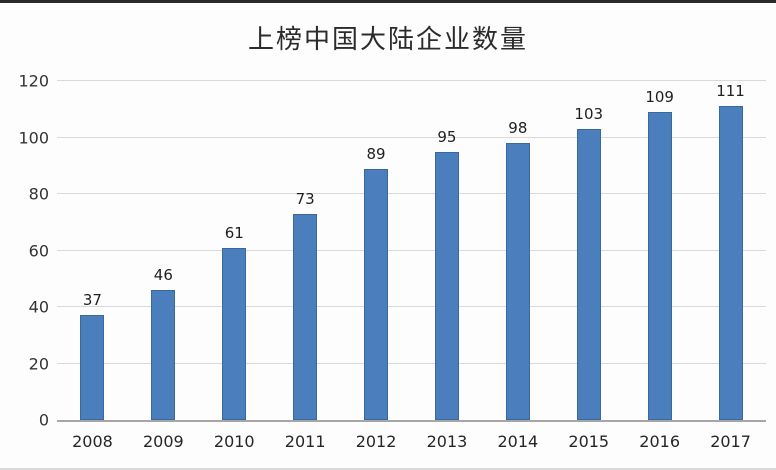  What do you see at coordinates (33, 137) in the screenshot?
I see `y-tick-label: 100` at bounding box center [33, 137].